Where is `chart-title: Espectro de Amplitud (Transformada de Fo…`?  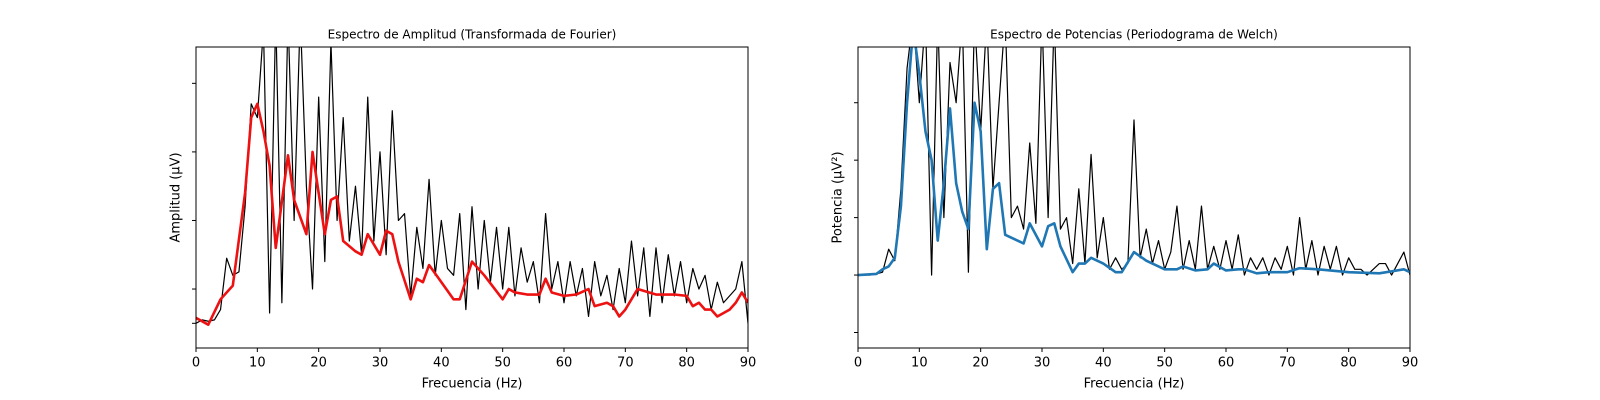
chart-title: Espectro de Amplitud (Transformada de Fo… is located at coordinates (472, 35).